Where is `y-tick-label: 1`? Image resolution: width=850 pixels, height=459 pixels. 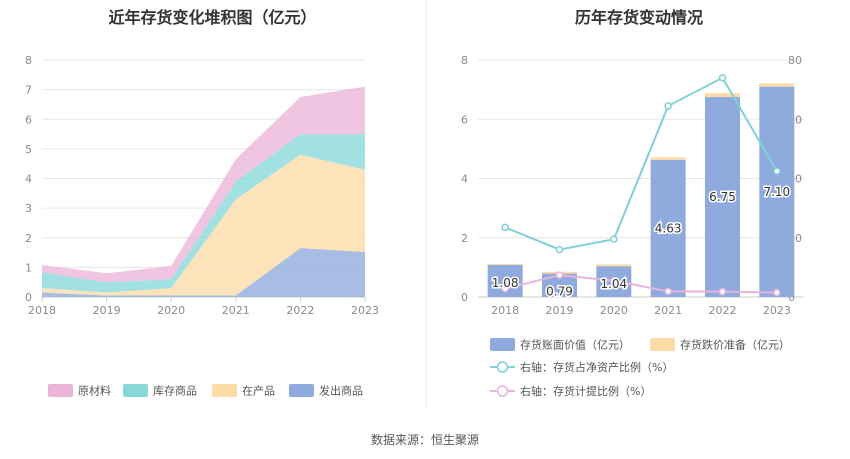
y-tick-label: 1 is located at coordinates (28, 267).